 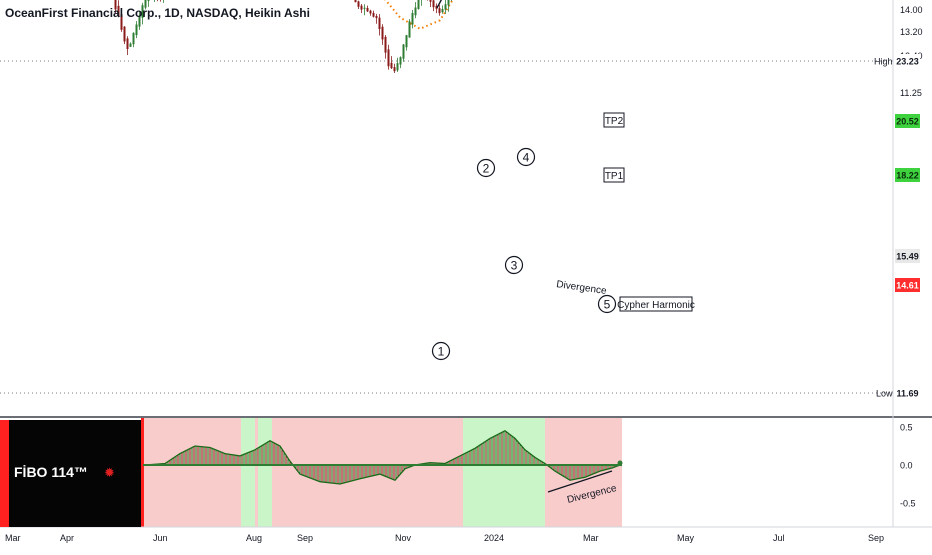 I want to click on time-tick-label: Sep, so click(x=305, y=538).